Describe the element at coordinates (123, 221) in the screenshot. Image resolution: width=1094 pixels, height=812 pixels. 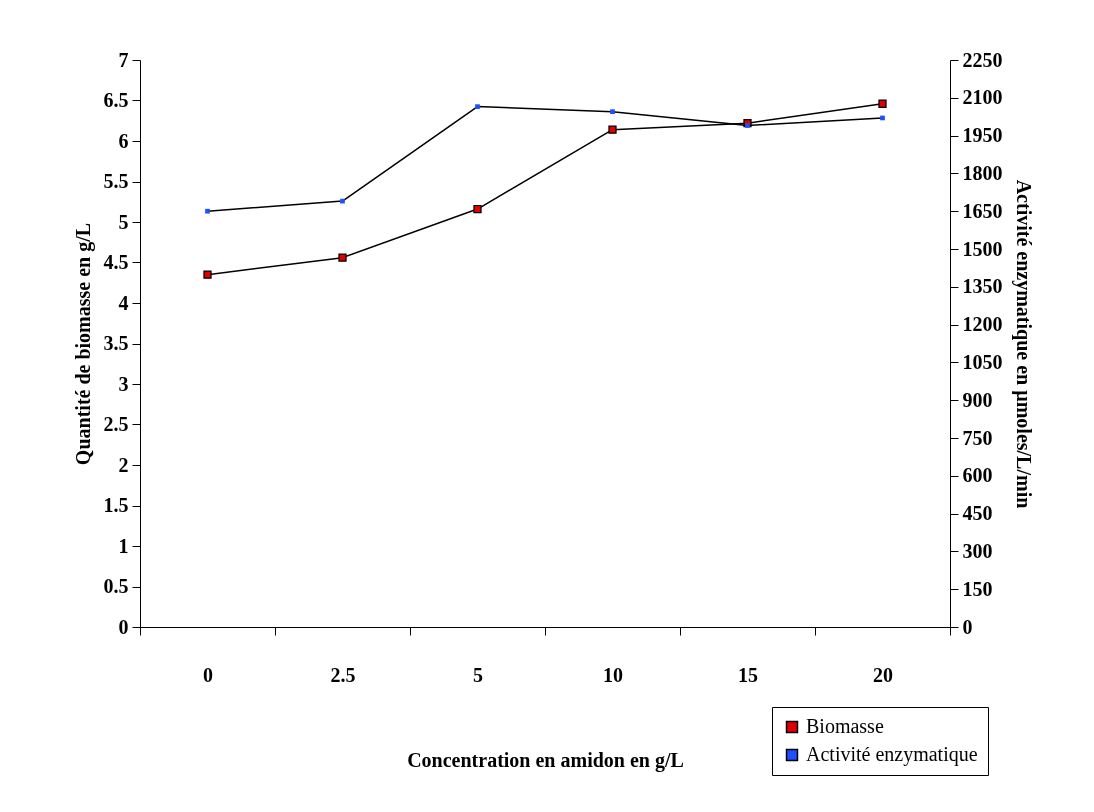
I see `y-tick-label: 5` at that location.